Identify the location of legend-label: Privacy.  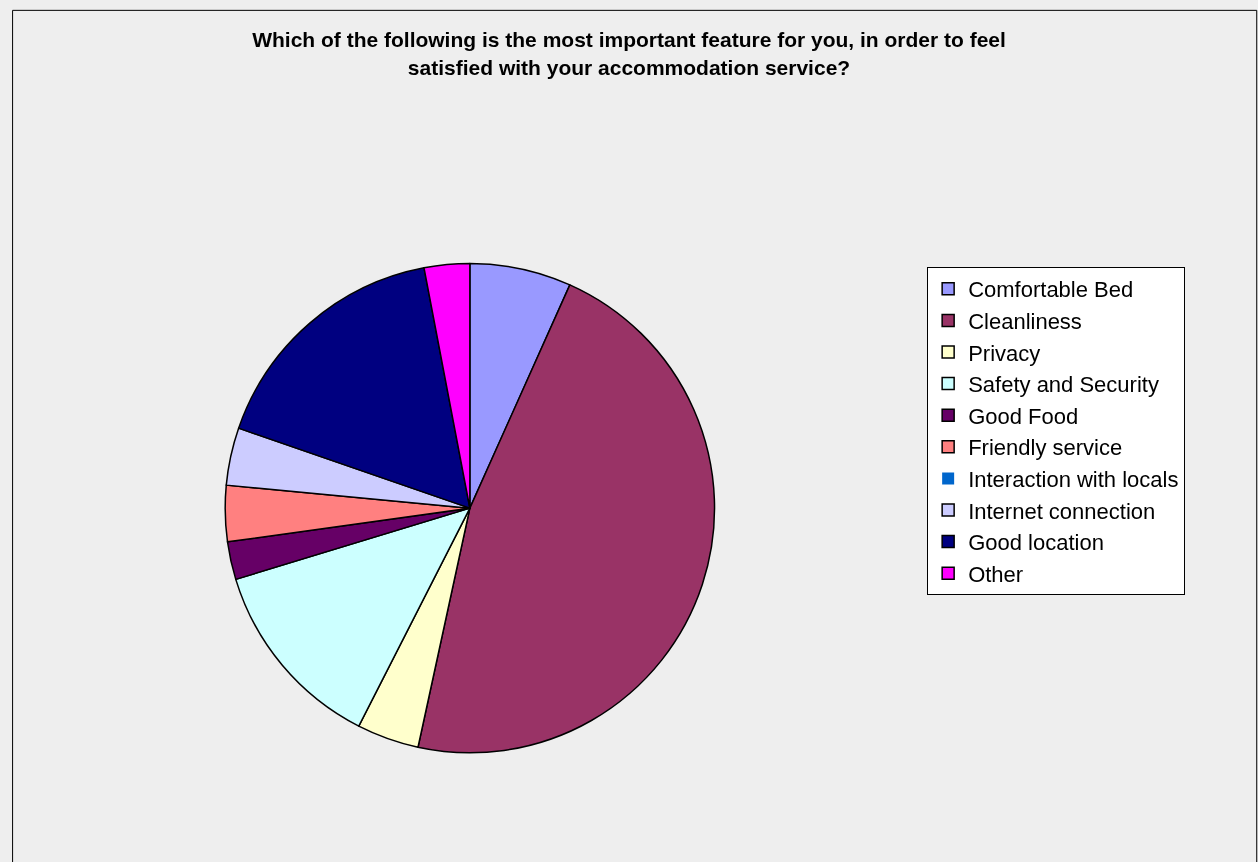
(1004, 353).